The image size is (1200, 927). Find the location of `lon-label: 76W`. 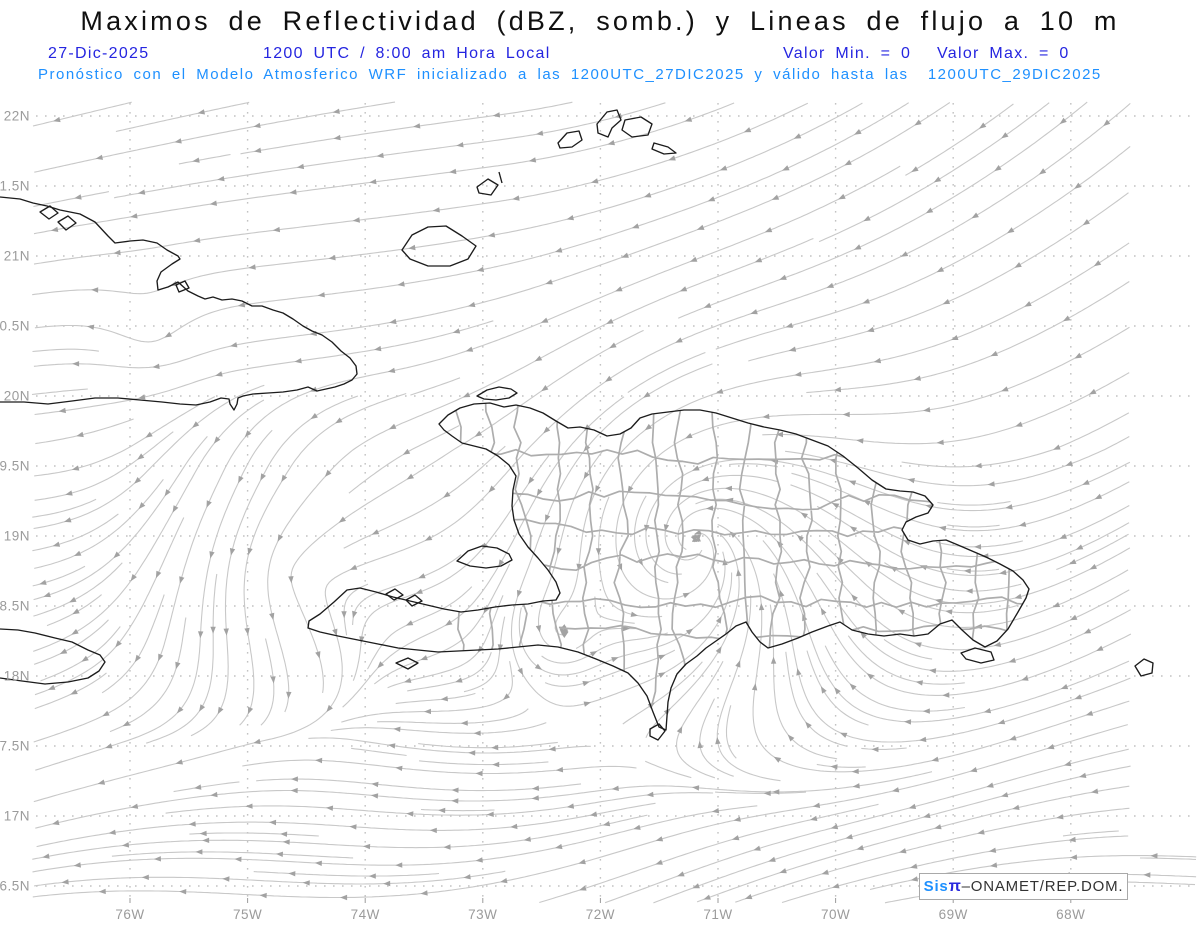

lon-label: 76W is located at coordinates (129, 914).